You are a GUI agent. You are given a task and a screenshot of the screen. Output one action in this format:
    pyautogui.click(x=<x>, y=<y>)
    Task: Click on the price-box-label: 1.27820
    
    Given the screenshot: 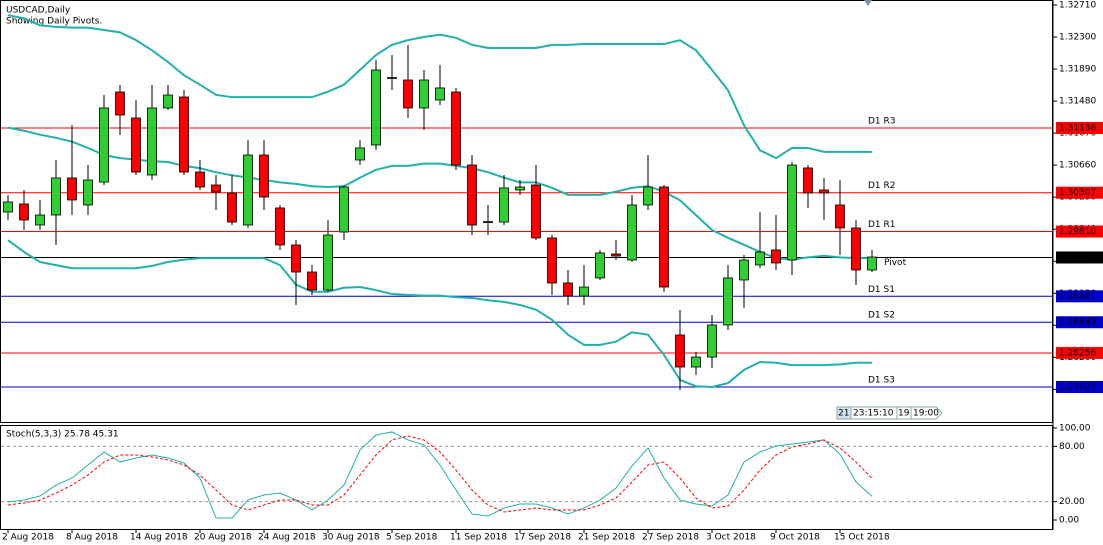 What is the action you would take?
    pyautogui.click(x=1077, y=388)
    